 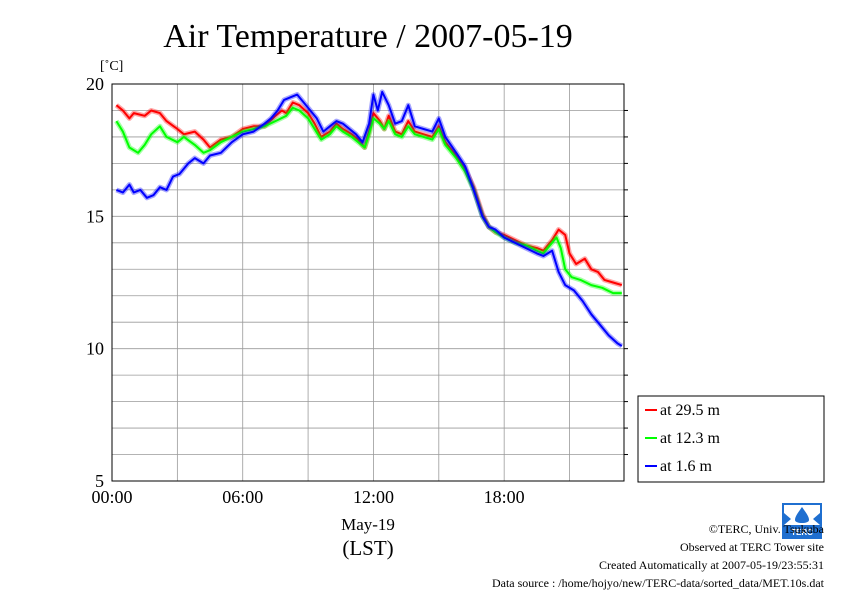 What do you see at coordinates (686, 466) in the screenshot?
I see `legend-label: at 1.6 m` at bounding box center [686, 466].